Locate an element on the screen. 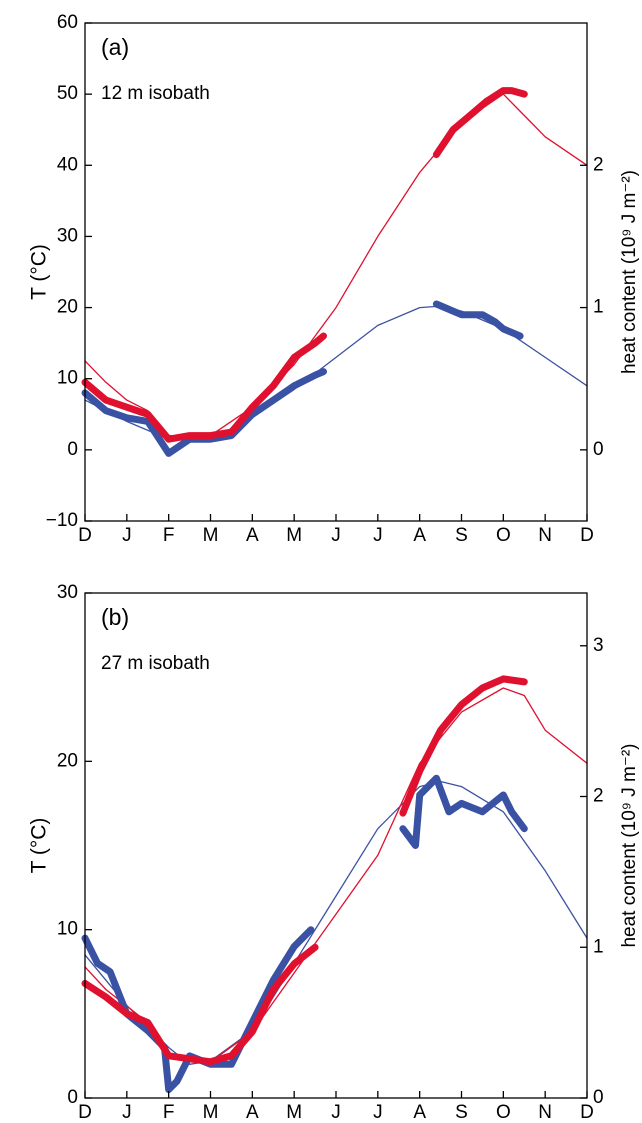 Image resolution: width=642 pixels, height=1123 pixels. y-tick-label: 50 is located at coordinates (67, 93).